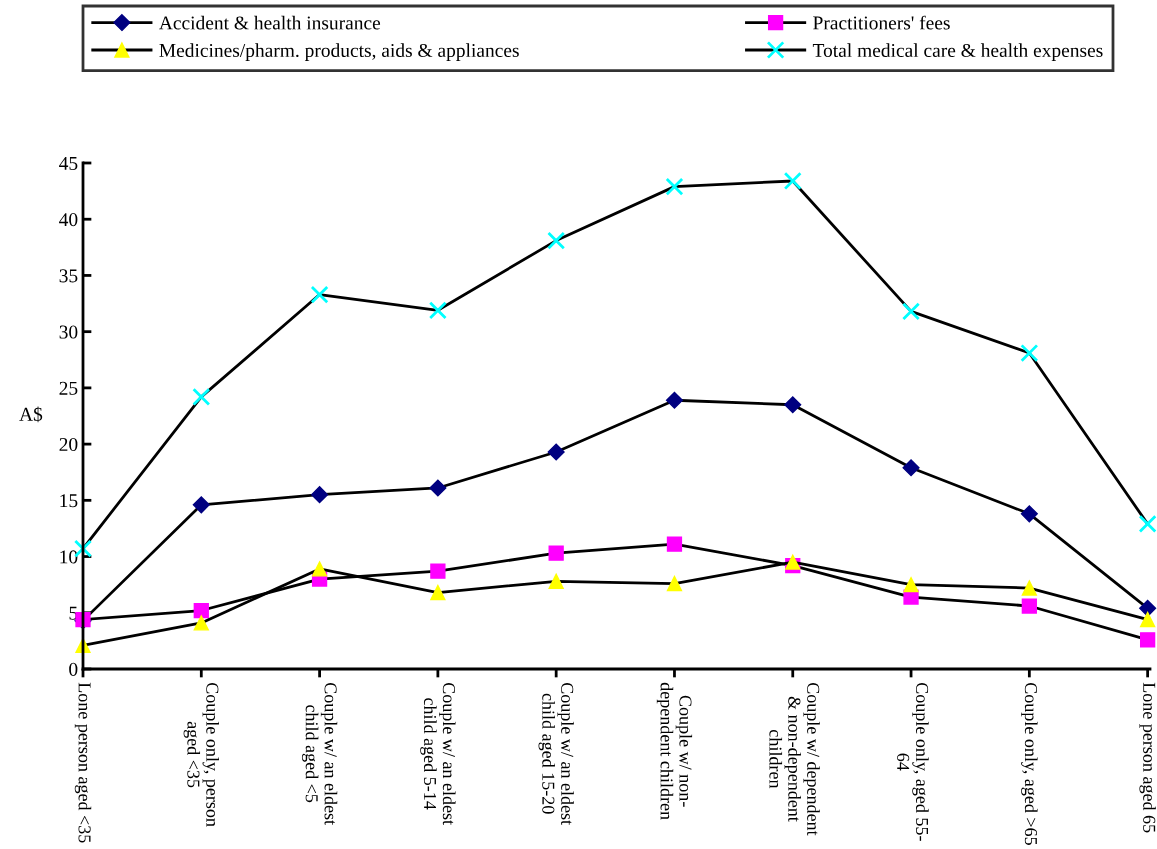 The width and height of the screenshot is (1157, 849). Describe the element at coordinates (270, 22) in the screenshot. I see `legend-label: Accident & health insurance` at that location.